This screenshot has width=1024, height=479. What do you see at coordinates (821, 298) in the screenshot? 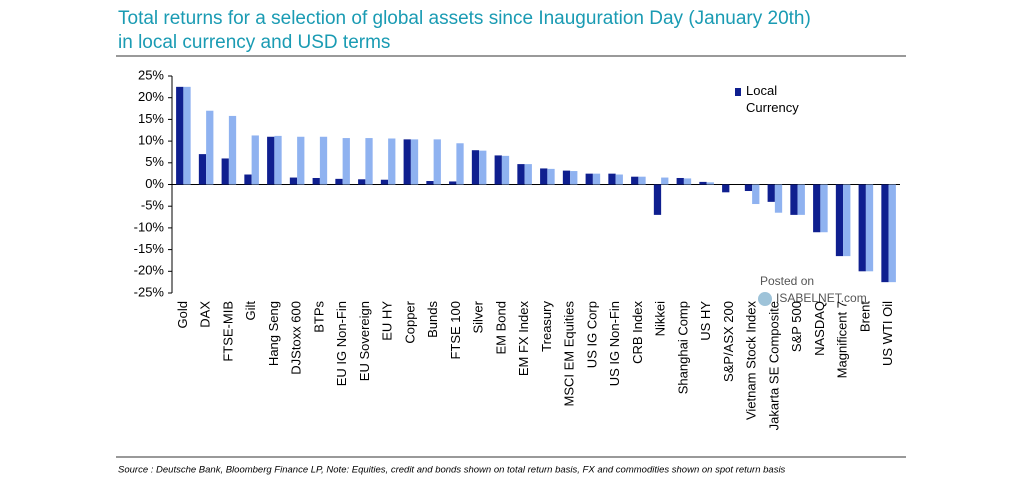
I see `watermark: ISABELNET.com` at bounding box center [821, 298].